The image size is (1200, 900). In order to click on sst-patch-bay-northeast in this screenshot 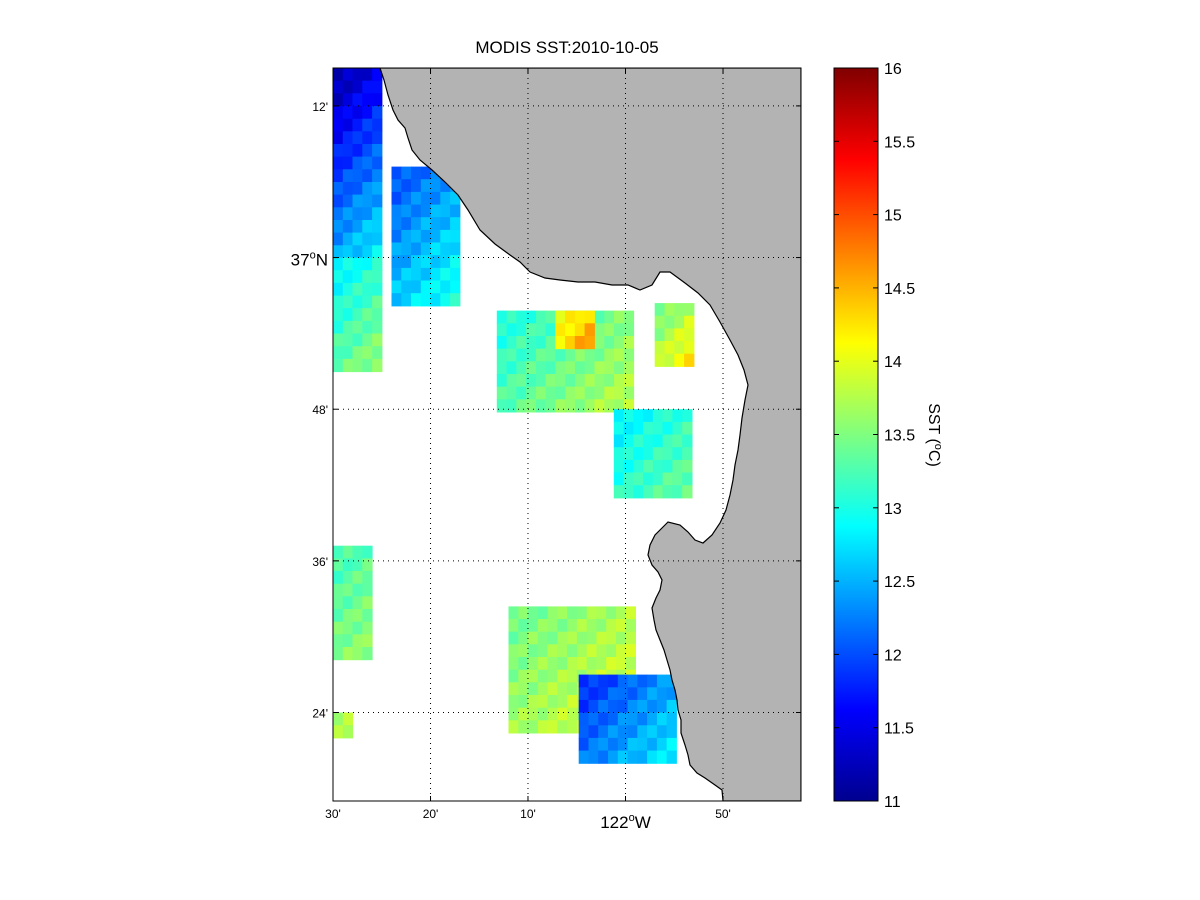, I will do `click(674, 335)`.